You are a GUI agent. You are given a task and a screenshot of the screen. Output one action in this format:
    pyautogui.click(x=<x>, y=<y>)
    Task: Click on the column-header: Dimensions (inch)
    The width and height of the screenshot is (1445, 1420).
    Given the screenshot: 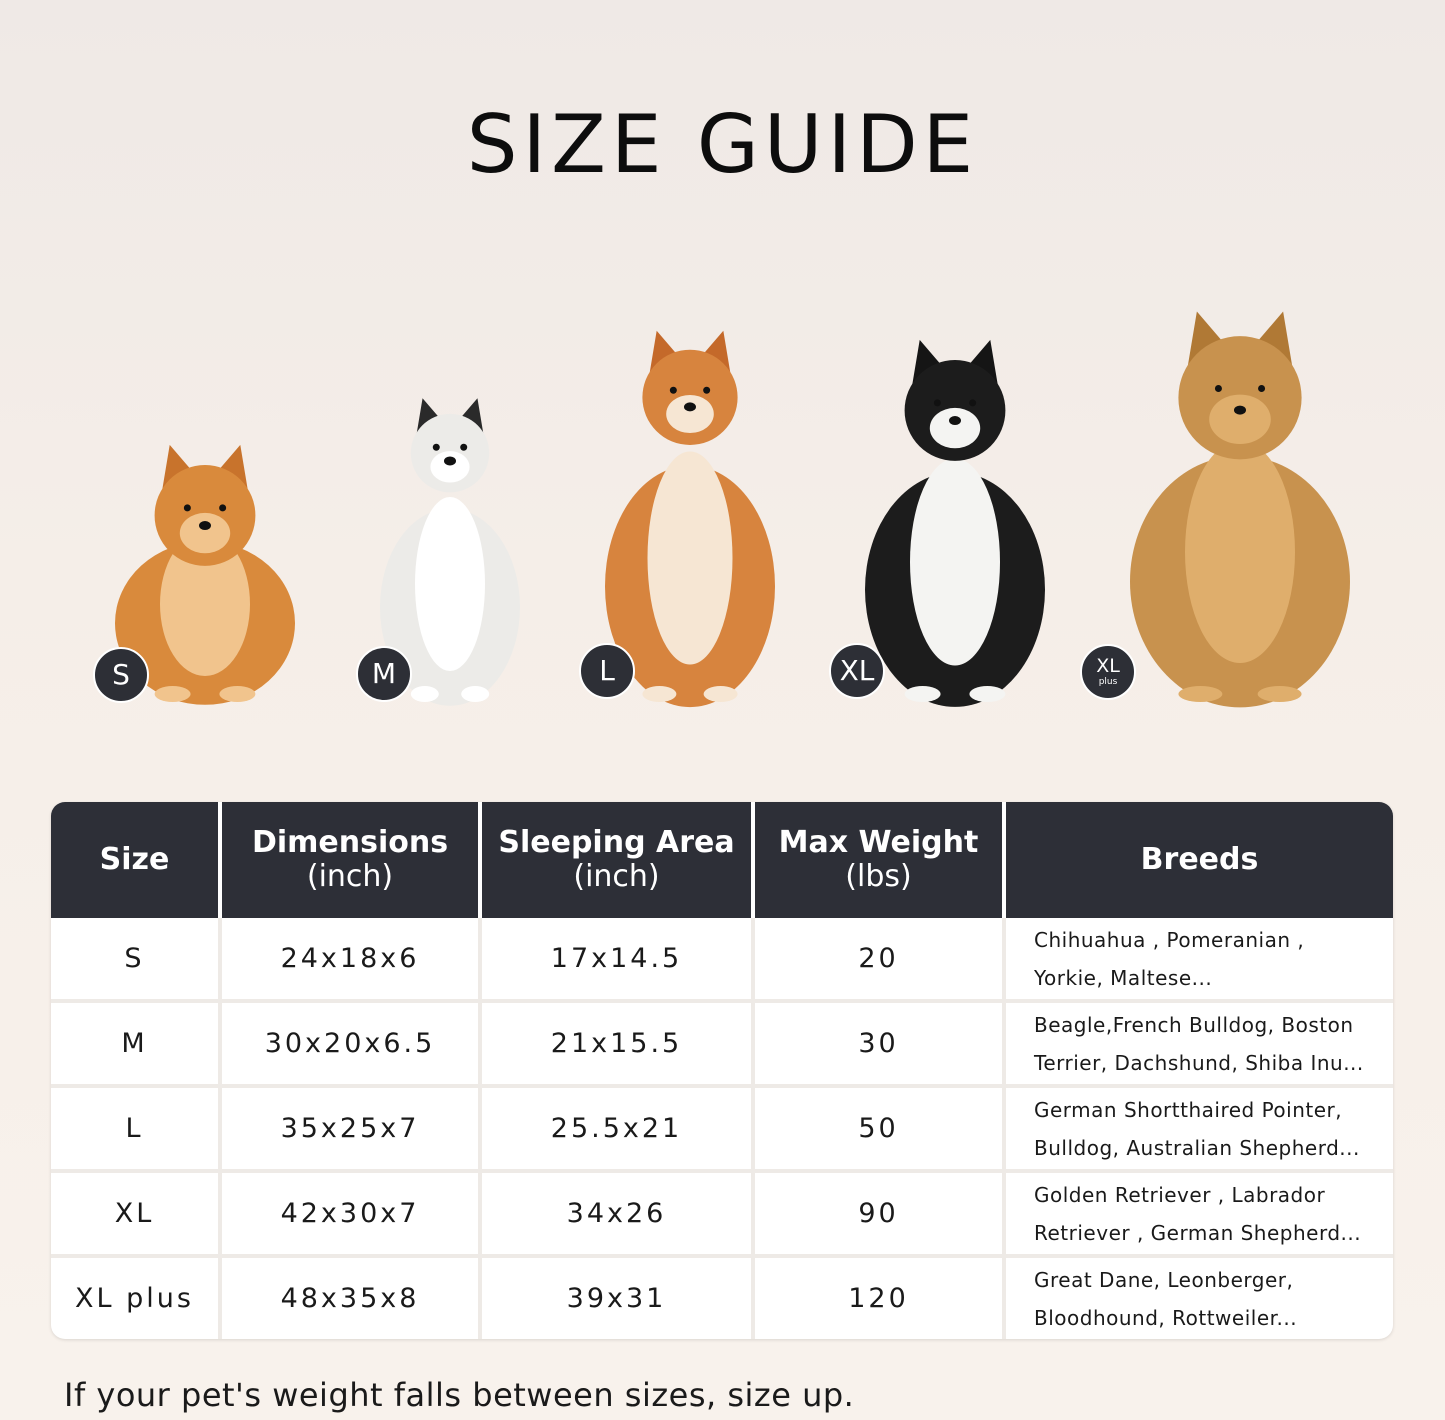 What is the action you would take?
    pyautogui.click(x=352, y=860)
    